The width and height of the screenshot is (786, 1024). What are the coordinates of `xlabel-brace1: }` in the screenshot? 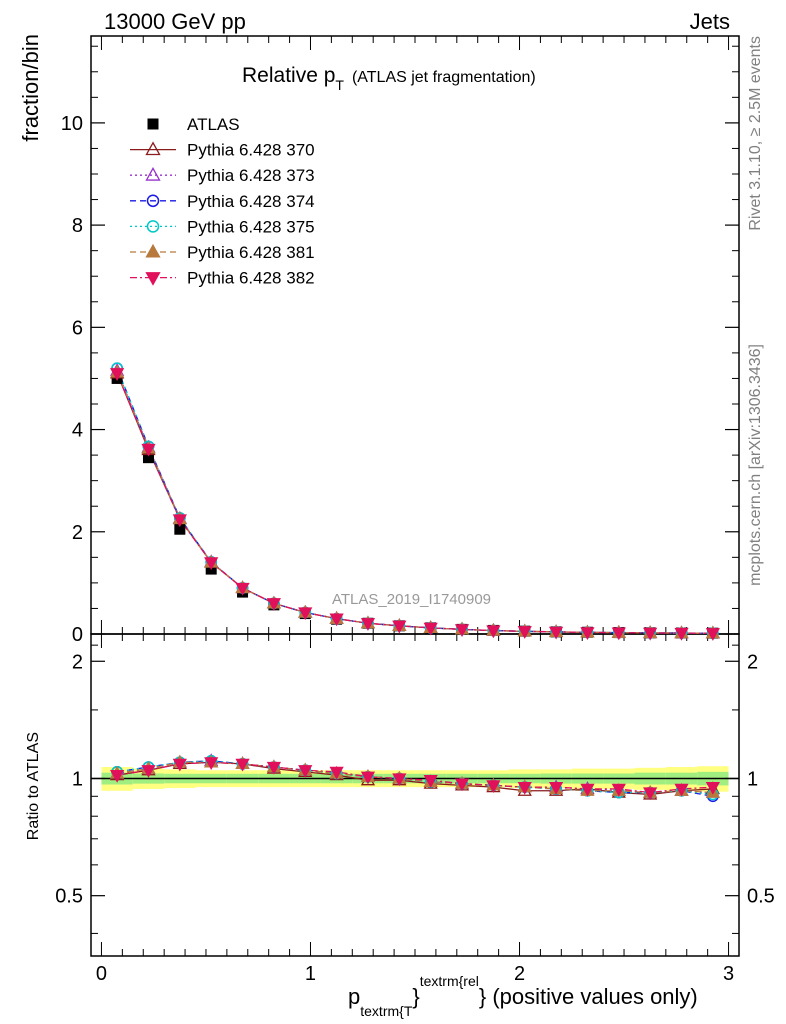 It's located at (415, 996).